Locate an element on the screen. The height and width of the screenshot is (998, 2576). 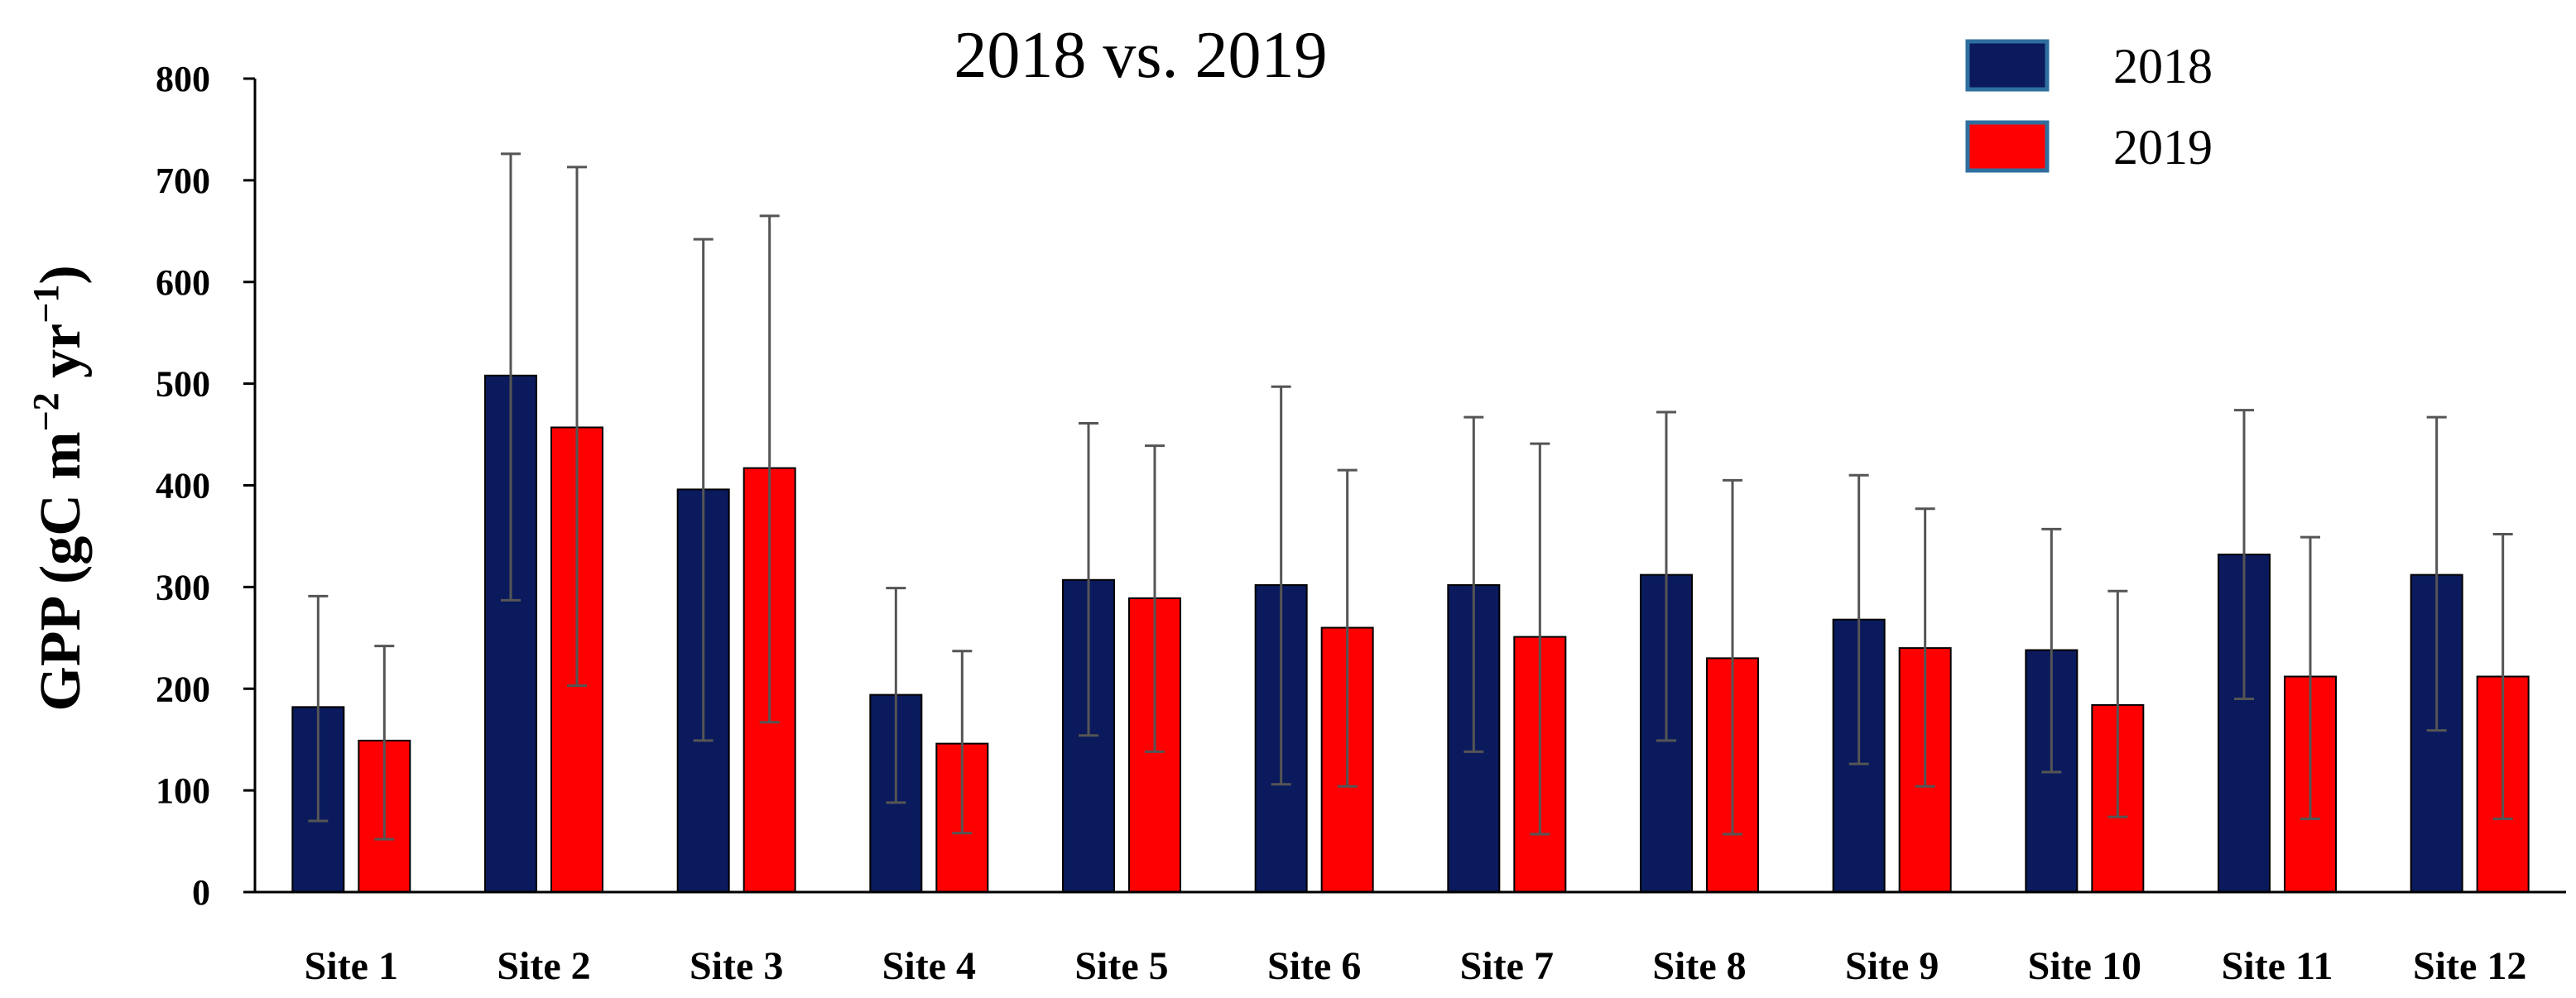
y-tick-label: 200 is located at coordinates (183, 689).